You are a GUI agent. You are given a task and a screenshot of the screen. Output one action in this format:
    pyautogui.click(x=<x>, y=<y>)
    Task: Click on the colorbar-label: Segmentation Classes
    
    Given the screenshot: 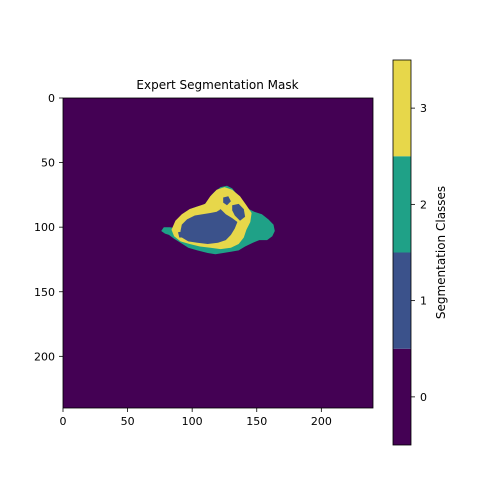 What is the action you would take?
    pyautogui.click(x=441, y=252)
    